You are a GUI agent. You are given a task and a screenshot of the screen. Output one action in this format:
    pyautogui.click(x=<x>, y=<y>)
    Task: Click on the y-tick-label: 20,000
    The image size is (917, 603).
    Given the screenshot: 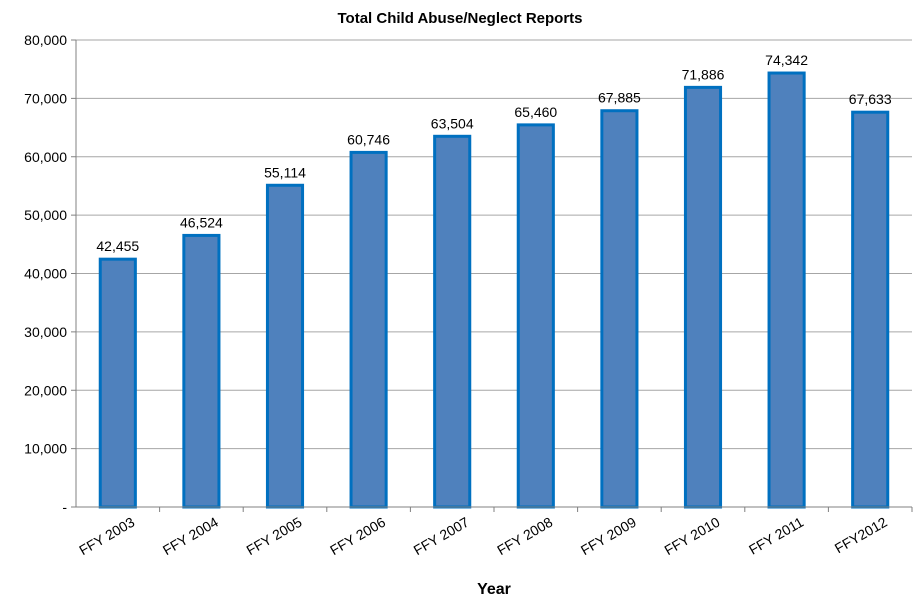 What is the action you would take?
    pyautogui.click(x=45, y=390)
    